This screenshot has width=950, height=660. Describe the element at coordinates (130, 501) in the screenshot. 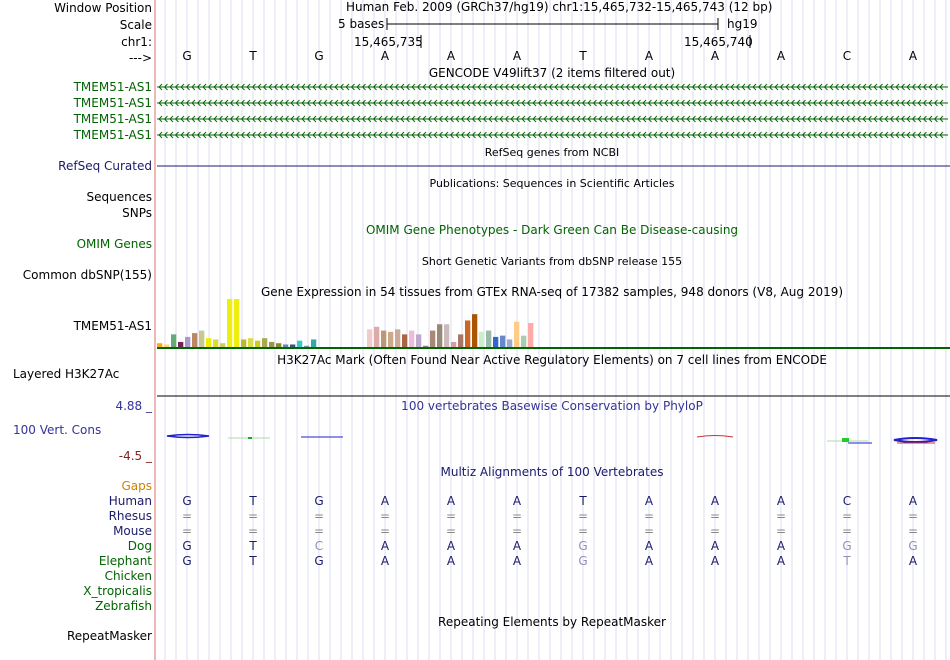

I see `multiz-species-label: Human` at that location.